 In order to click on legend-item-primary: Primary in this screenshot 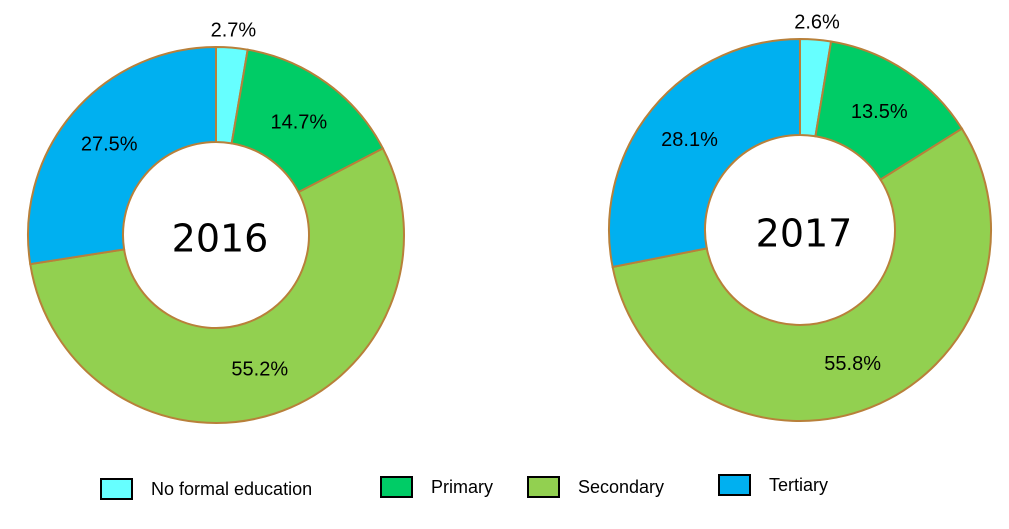, I will do `click(436, 487)`.